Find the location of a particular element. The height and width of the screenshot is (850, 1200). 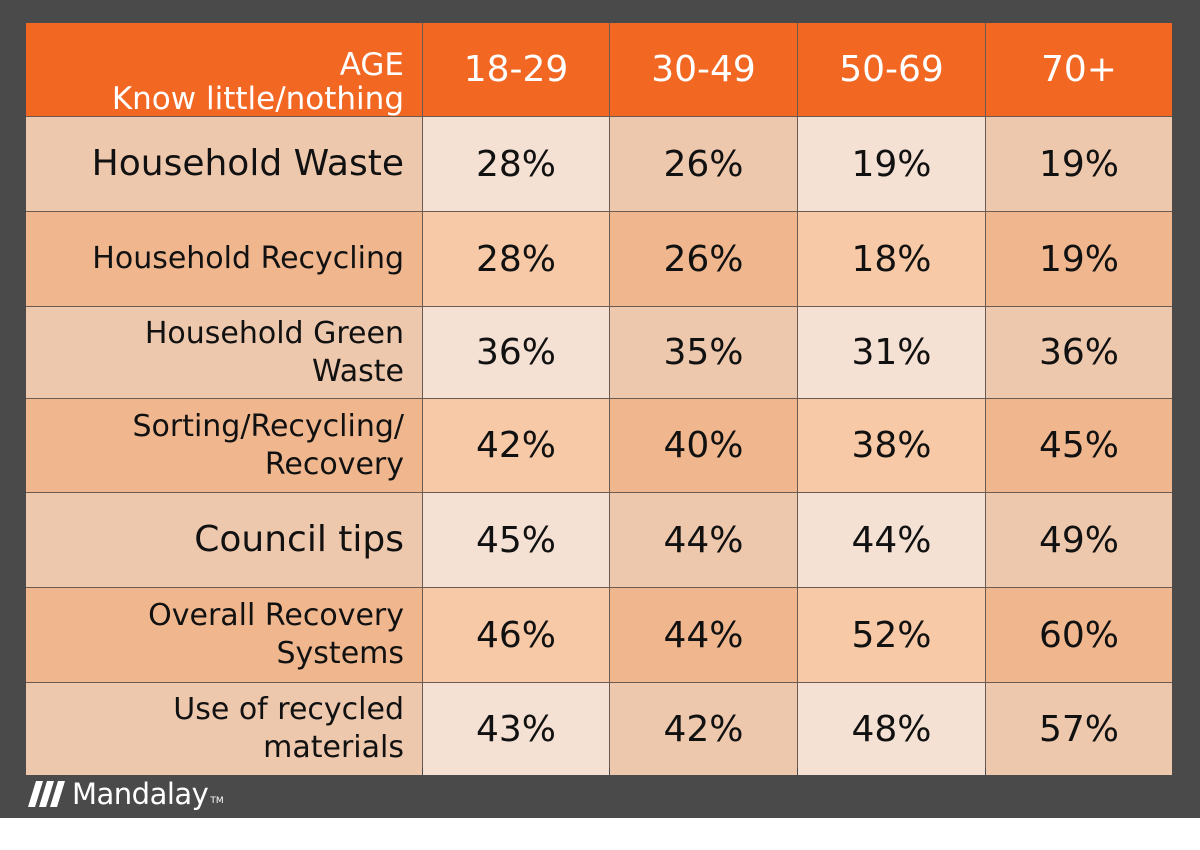

row-label: Sorting/Recycling/ Recovery is located at coordinates (224, 445).